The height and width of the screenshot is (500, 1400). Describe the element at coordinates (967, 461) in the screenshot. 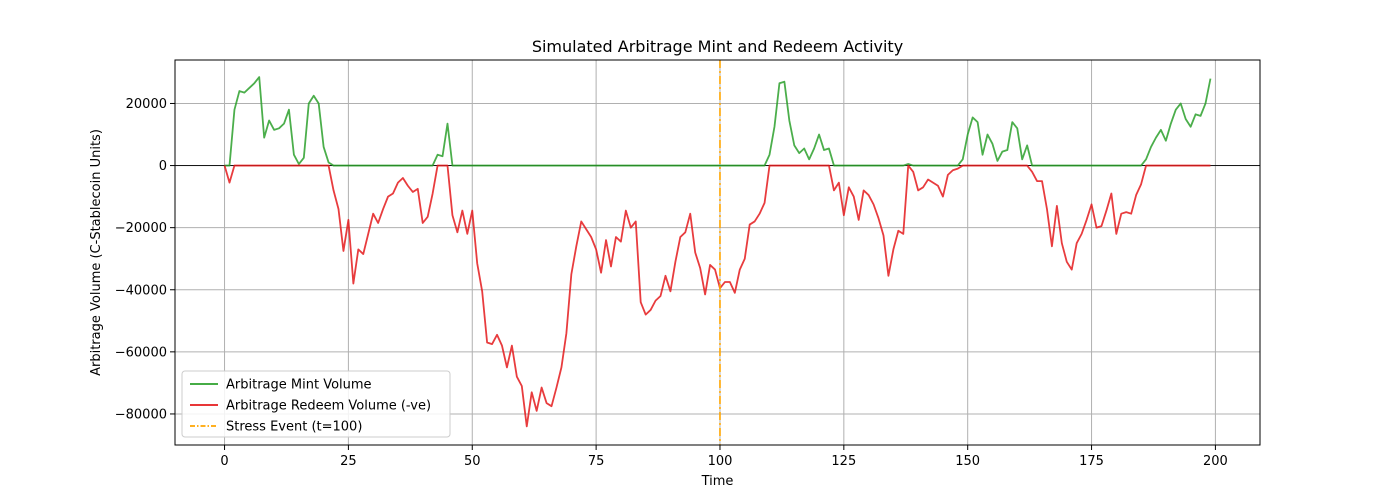

I see `x-tick-label: 150` at that location.